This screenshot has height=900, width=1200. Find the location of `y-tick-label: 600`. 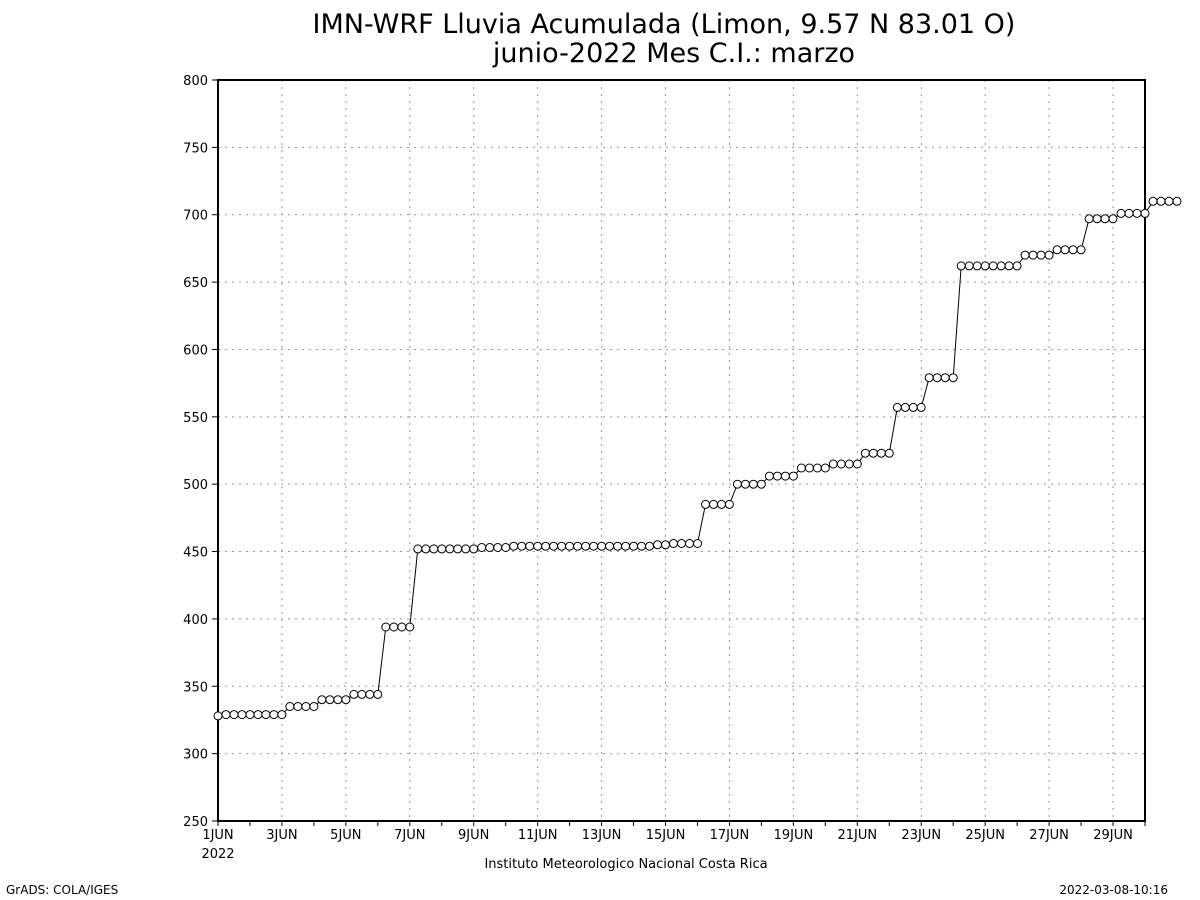

y-tick-label: 600 is located at coordinates (195, 350).